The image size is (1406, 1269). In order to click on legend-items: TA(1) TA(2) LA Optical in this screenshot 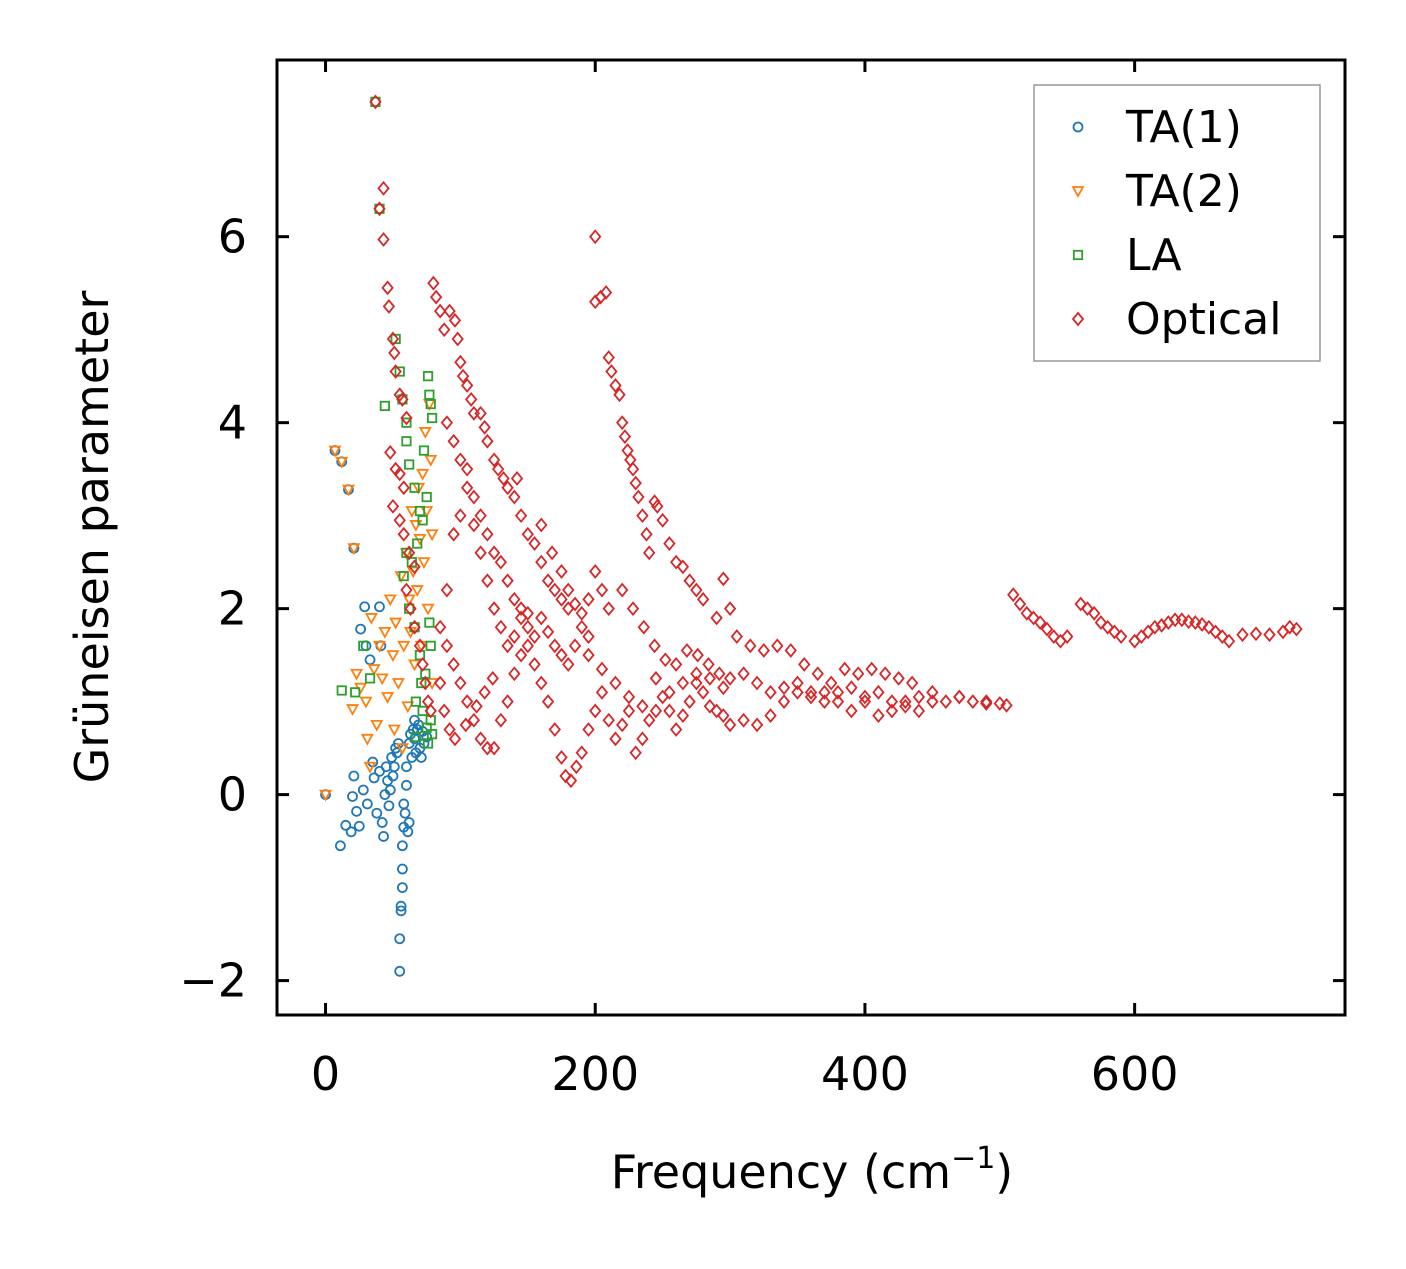, I will do `click(1176, 223)`.